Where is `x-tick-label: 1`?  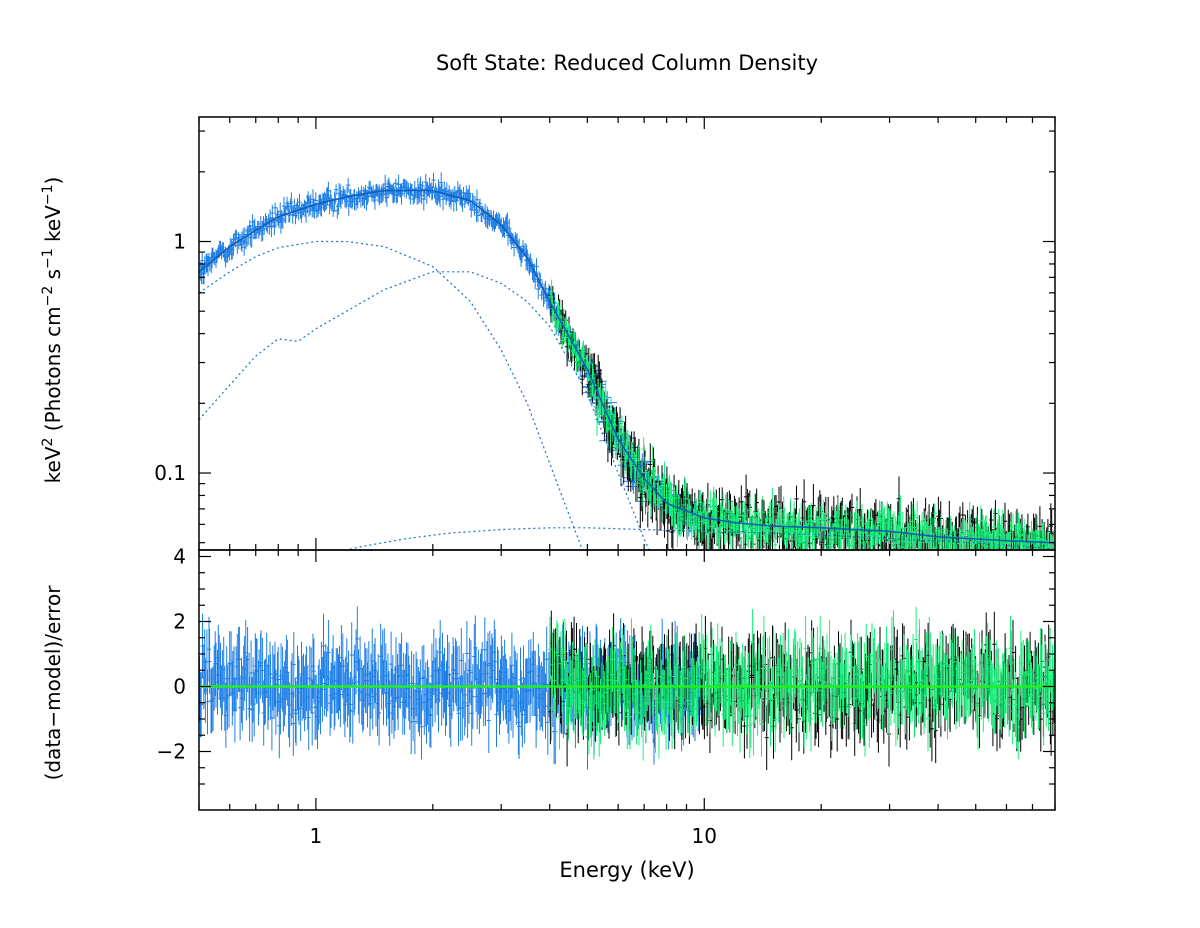 x-tick-label: 1 is located at coordinates (316, 836).